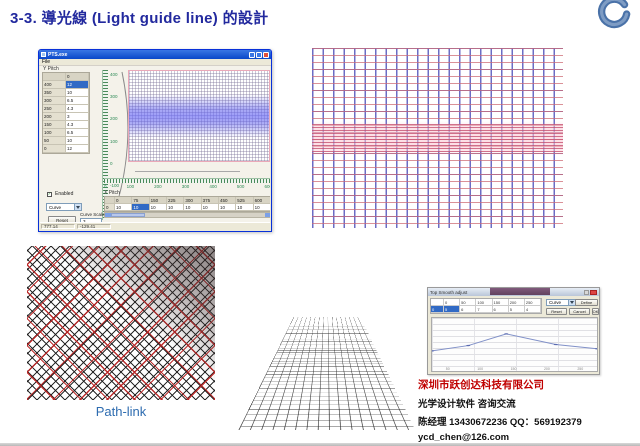 This screenshot has height=446, width=640. I want to click on slide-bottom-edge, so click(320, 444).